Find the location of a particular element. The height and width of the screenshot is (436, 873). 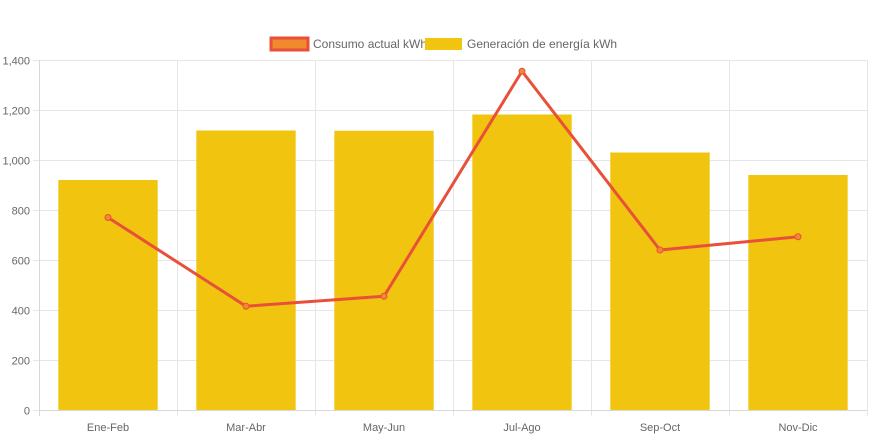

consumo-point-nov-dic is located at coordinates (798, 237).